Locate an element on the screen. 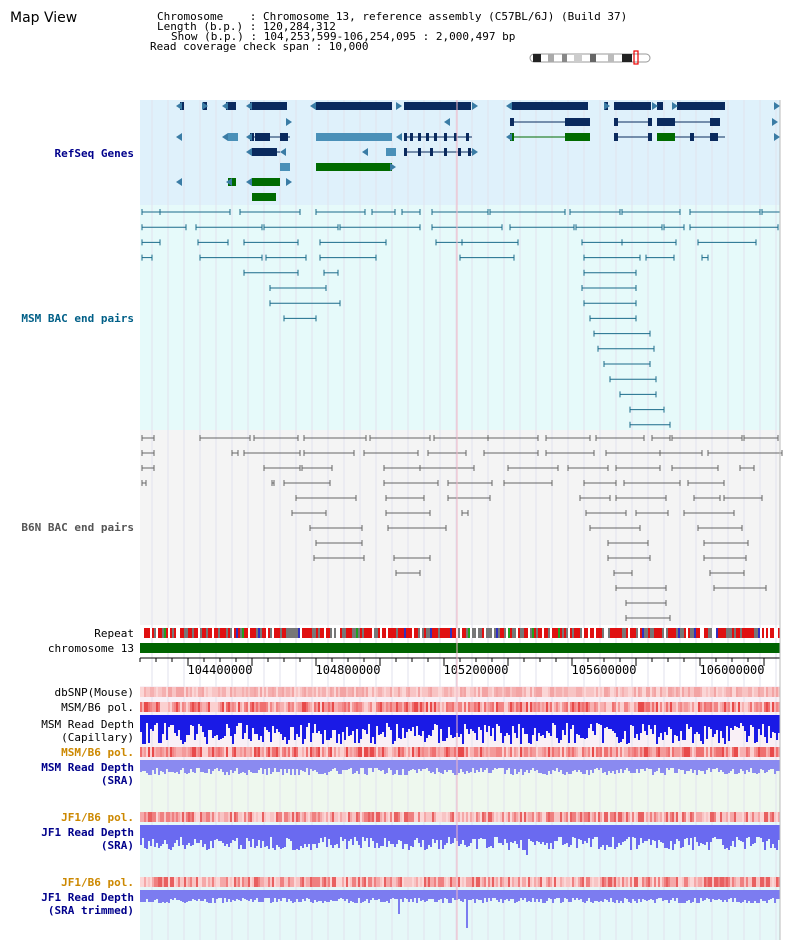 This screenshot has height=940, width=800. chromosome-bar is located at coordinates (460, 648).